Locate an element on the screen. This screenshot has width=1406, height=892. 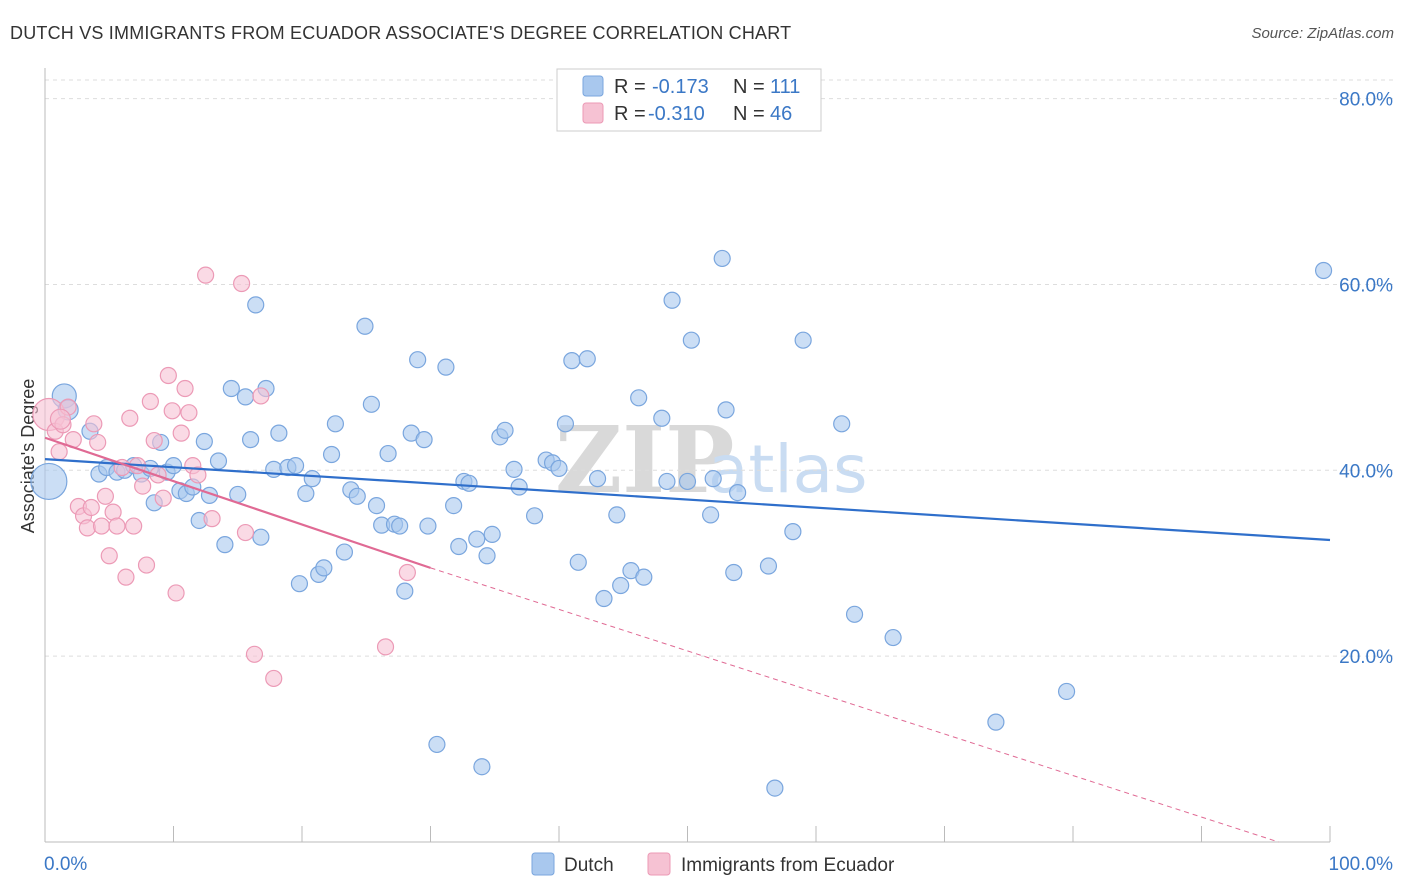
legend-r-label-1: R = is located at coordinates (630, 87).